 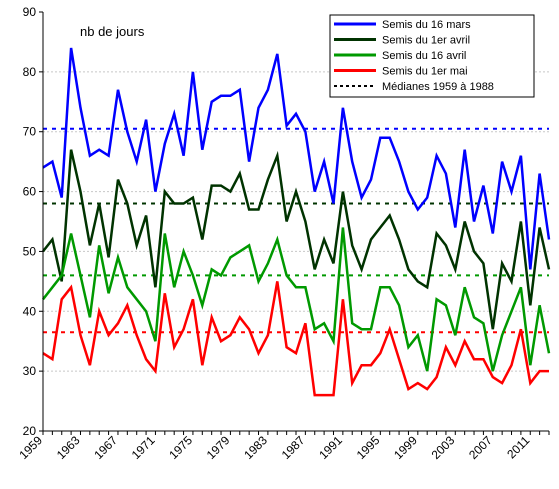 What do you see at coordinates (426, 25) in the screenshot?
I see `legend-label: Semis du 16 mars` at bounding box center [426, 25].